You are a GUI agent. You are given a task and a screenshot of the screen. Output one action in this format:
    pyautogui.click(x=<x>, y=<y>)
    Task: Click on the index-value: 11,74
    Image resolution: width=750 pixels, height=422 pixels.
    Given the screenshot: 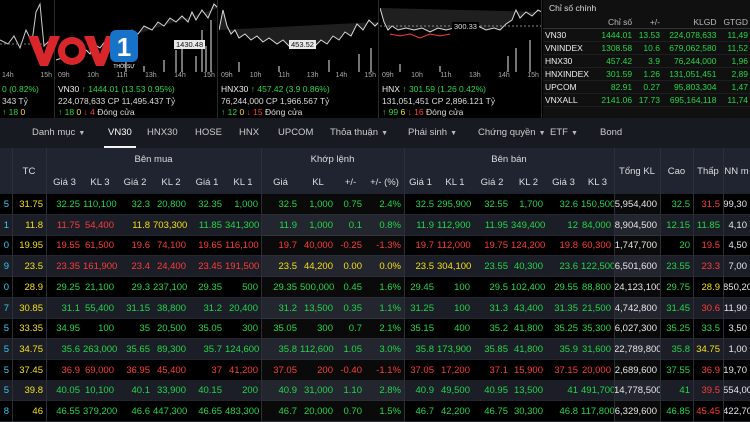 What is the action you would take?
    pyautogui.click(x=734, y=100)
    